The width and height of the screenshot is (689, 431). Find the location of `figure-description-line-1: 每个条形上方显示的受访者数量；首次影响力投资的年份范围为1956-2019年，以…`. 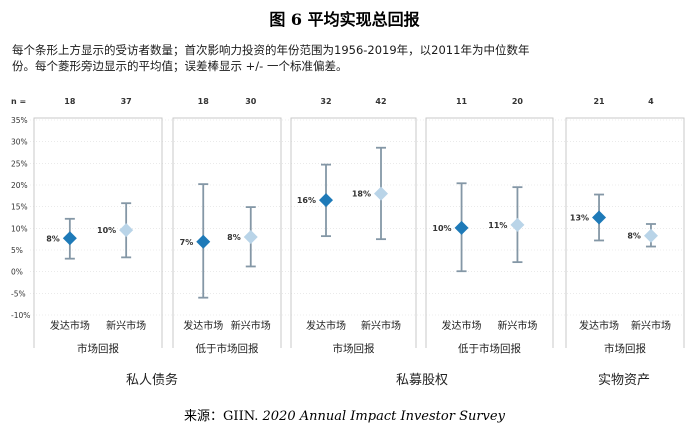

figure-description-line-1: 每个条形上方显示的受访者数量；首次影响力投资的年份范围为1956-2019年，以… is located at coordinates (271, 50).